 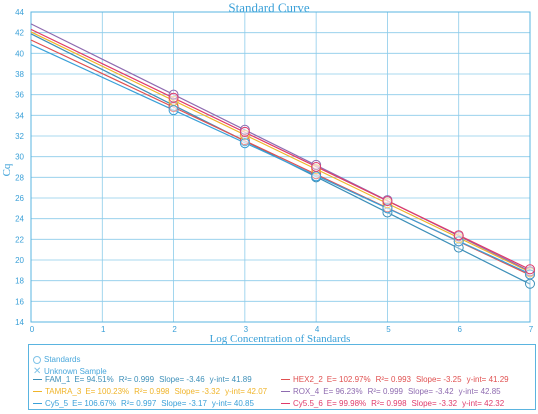 What do you see at coordinates (19, 53) in the screenshot?
I see `y-tick-label: 40` at bounding box center [19, 53].